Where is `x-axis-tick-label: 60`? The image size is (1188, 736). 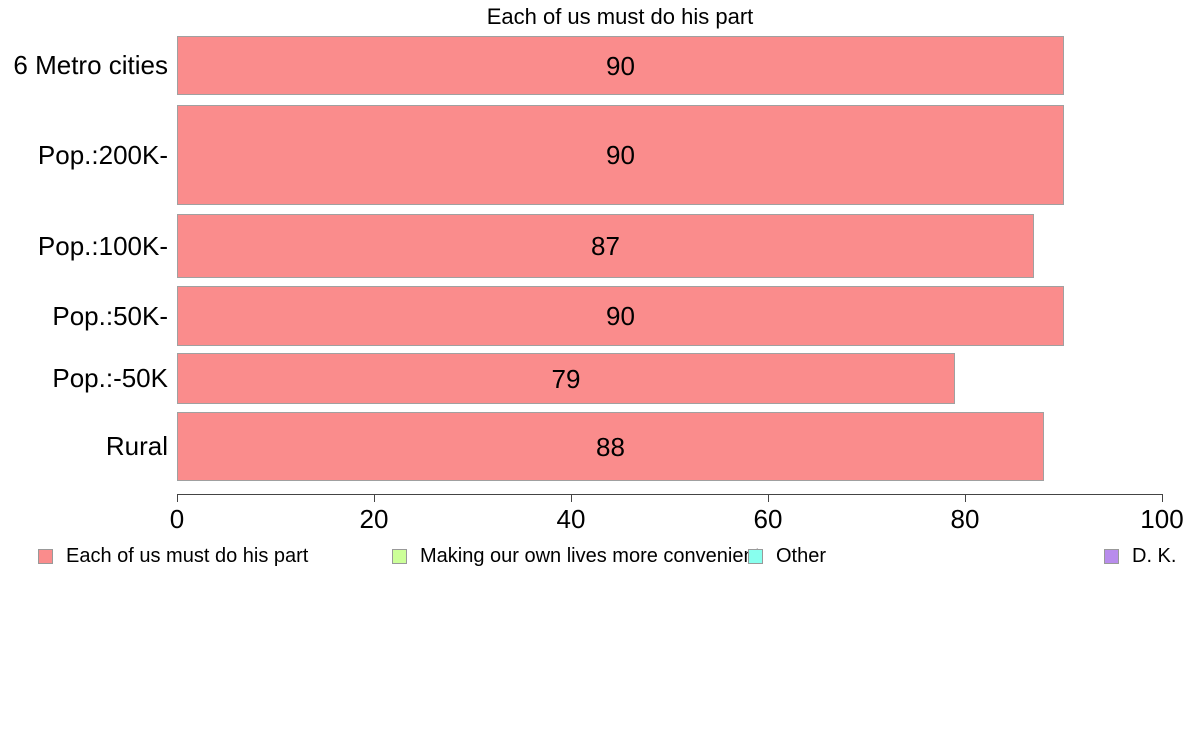 x-axis-tick-label: 60 is located at coordinates (768, 519).